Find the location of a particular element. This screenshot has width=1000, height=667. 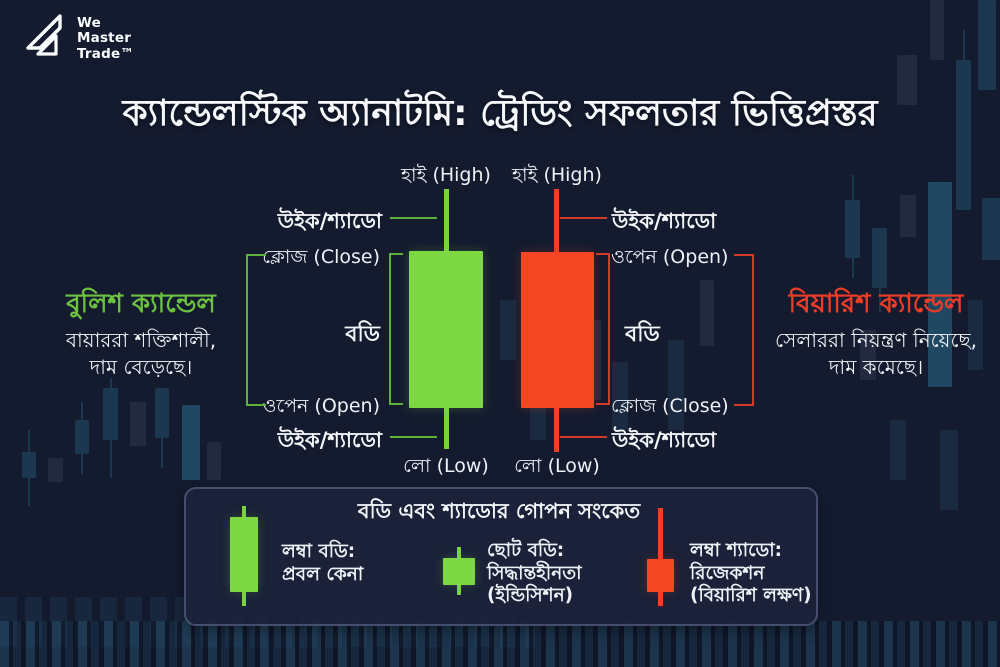

bullish-range-bracket is located at coordinates (247, 330).